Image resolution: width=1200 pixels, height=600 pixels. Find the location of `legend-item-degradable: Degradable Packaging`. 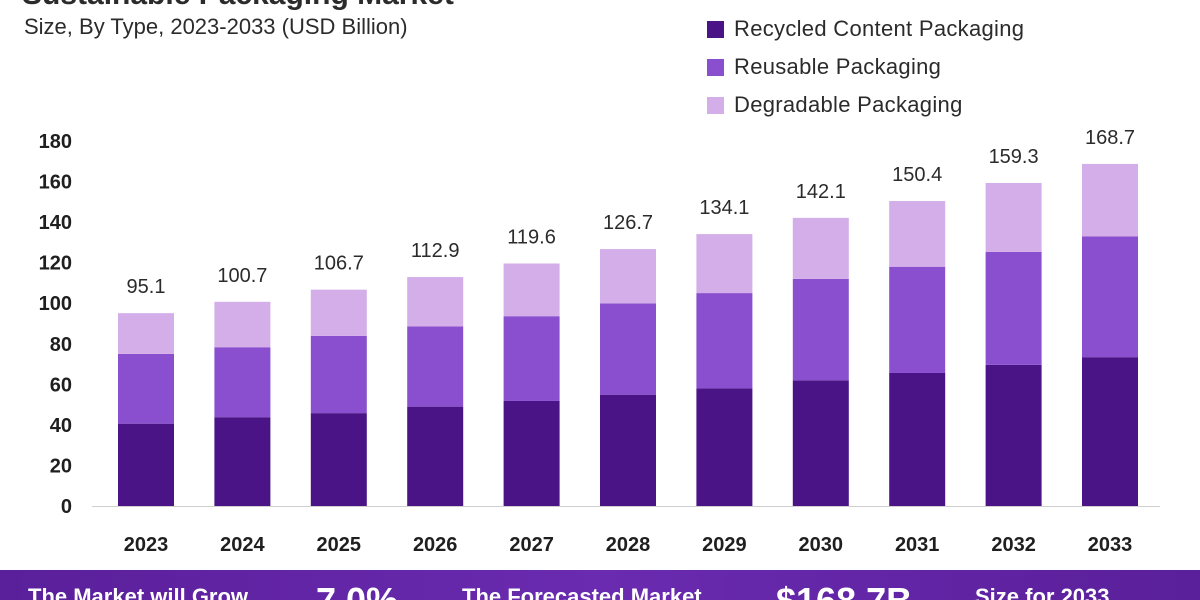

legend-item-degradable: Degradable Packaging is located at coordinates (865, 105).